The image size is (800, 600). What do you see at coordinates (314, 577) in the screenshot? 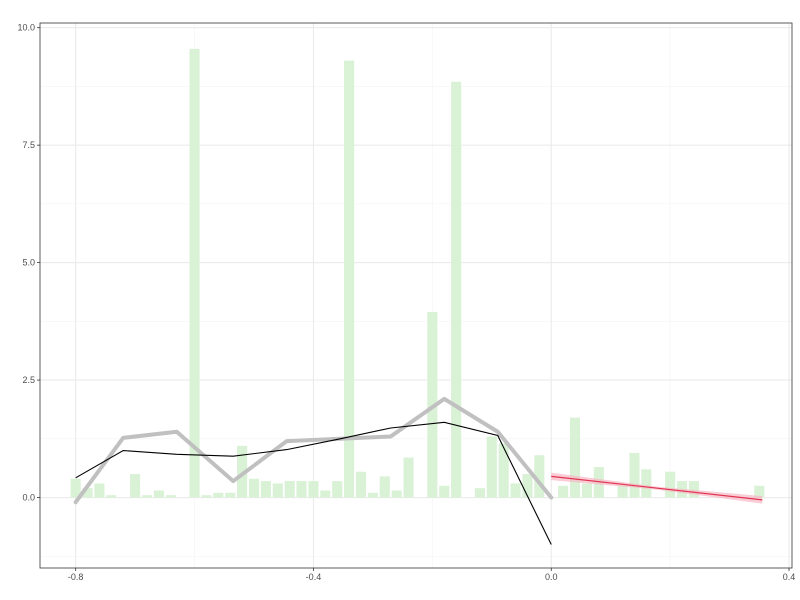
I see `x-tick-label: -0.4` at bounding box center [314, 577].